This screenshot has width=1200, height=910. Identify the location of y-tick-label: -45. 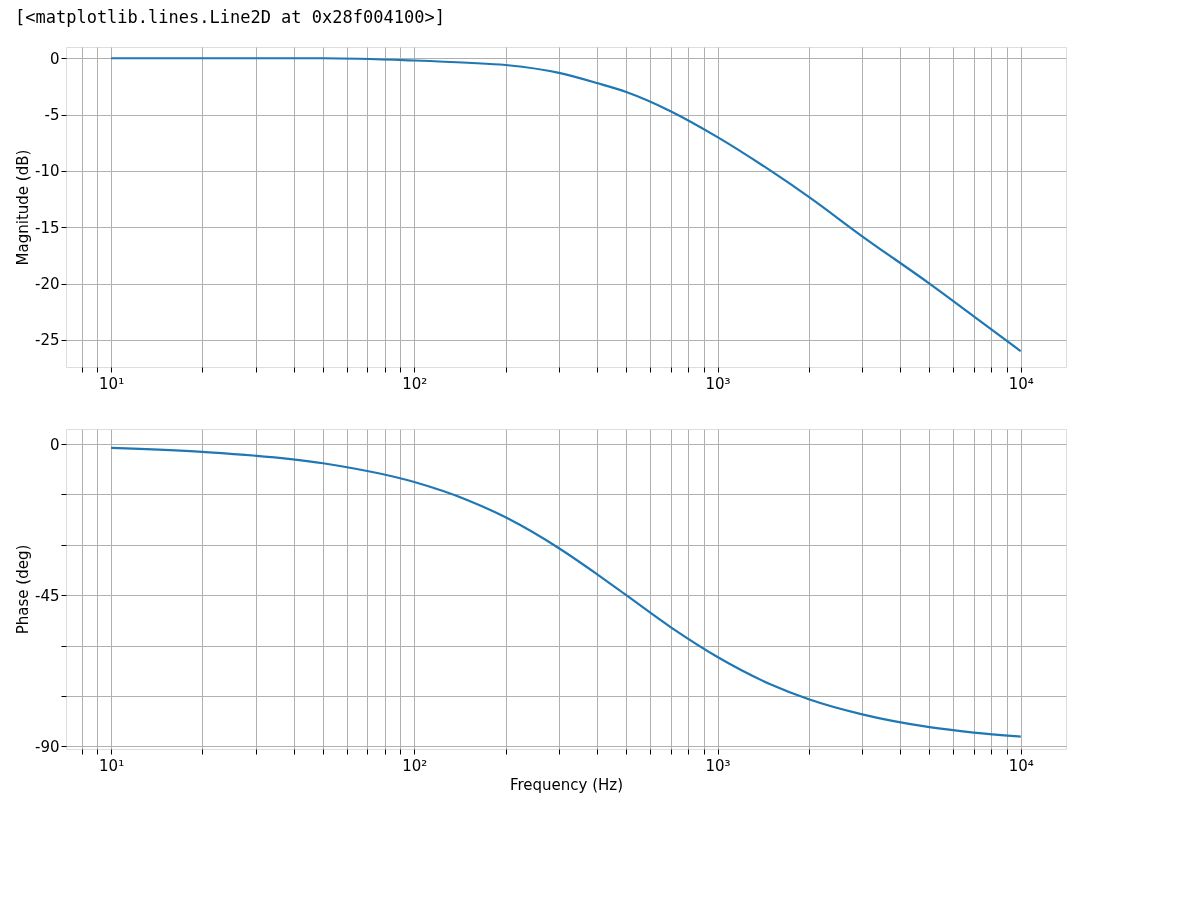
(47, 595).